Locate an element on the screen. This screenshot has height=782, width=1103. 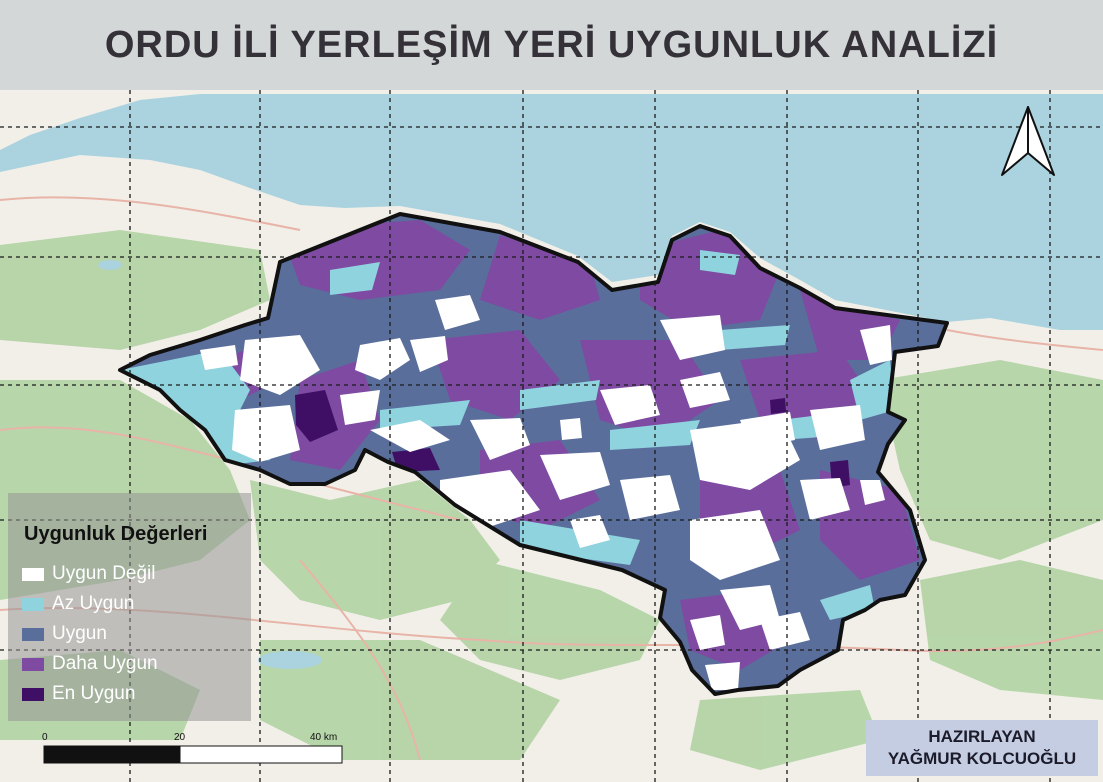
legend-item-uygun-degil: Uygun Değil is located at coordinates (89, 574).